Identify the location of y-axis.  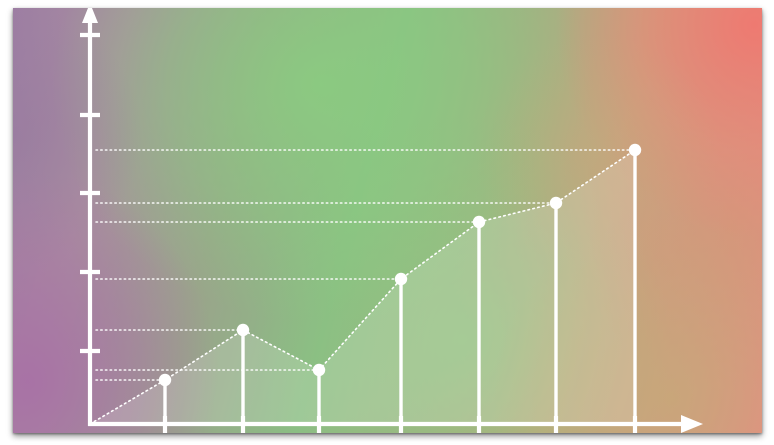
(90, 217).